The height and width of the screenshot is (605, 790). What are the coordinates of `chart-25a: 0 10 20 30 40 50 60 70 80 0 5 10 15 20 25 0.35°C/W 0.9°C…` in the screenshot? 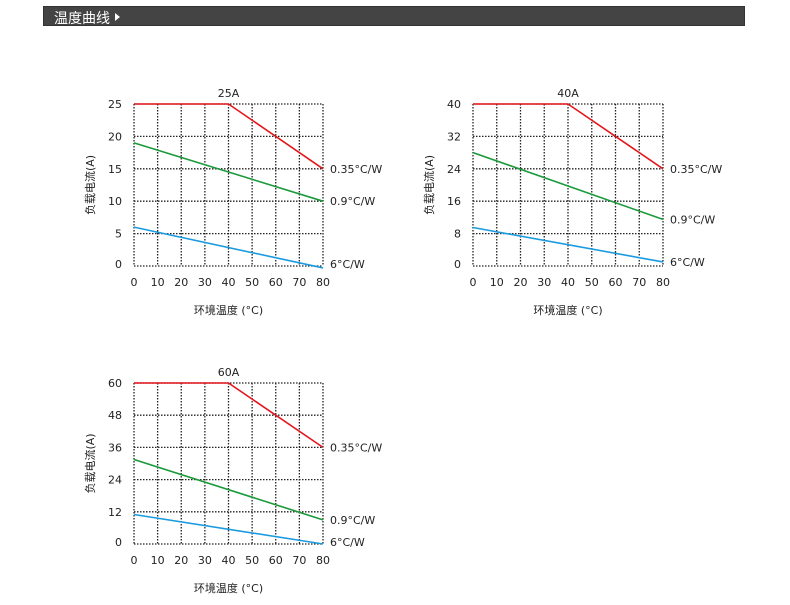 It's located at (232, 202).